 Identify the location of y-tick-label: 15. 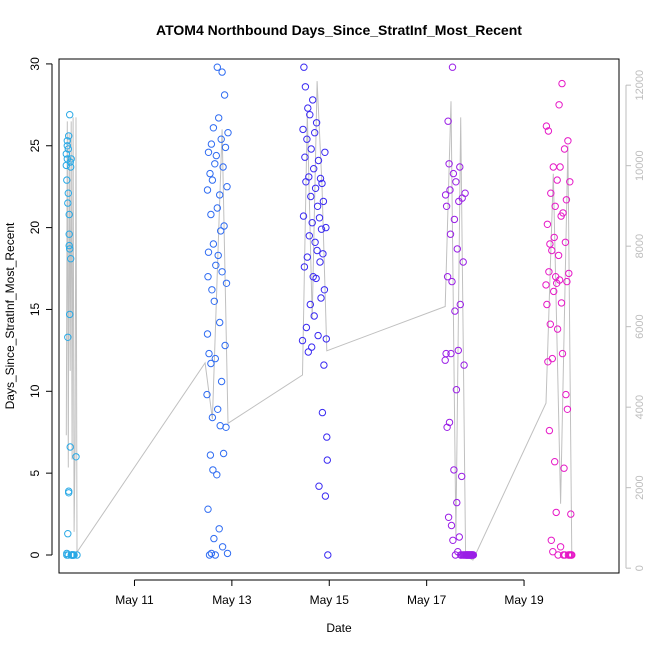
(35, 309).